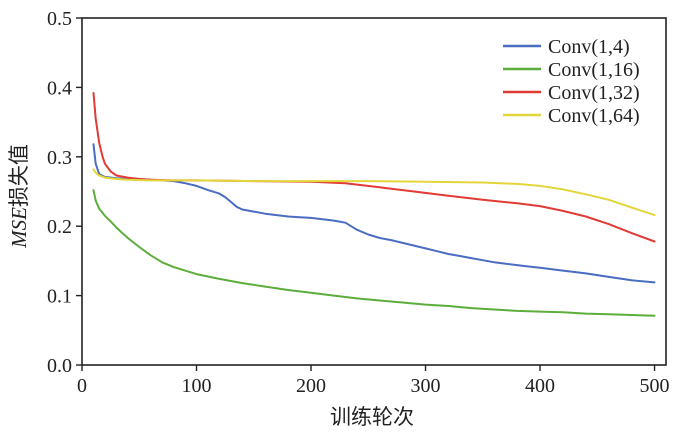 Image resolution: width=700 pixels, height=439 pixels. I want to click on y-axis-ticks: 0.0 0.1 0.2 0.3 0.4 0.5, so click(64, 192).